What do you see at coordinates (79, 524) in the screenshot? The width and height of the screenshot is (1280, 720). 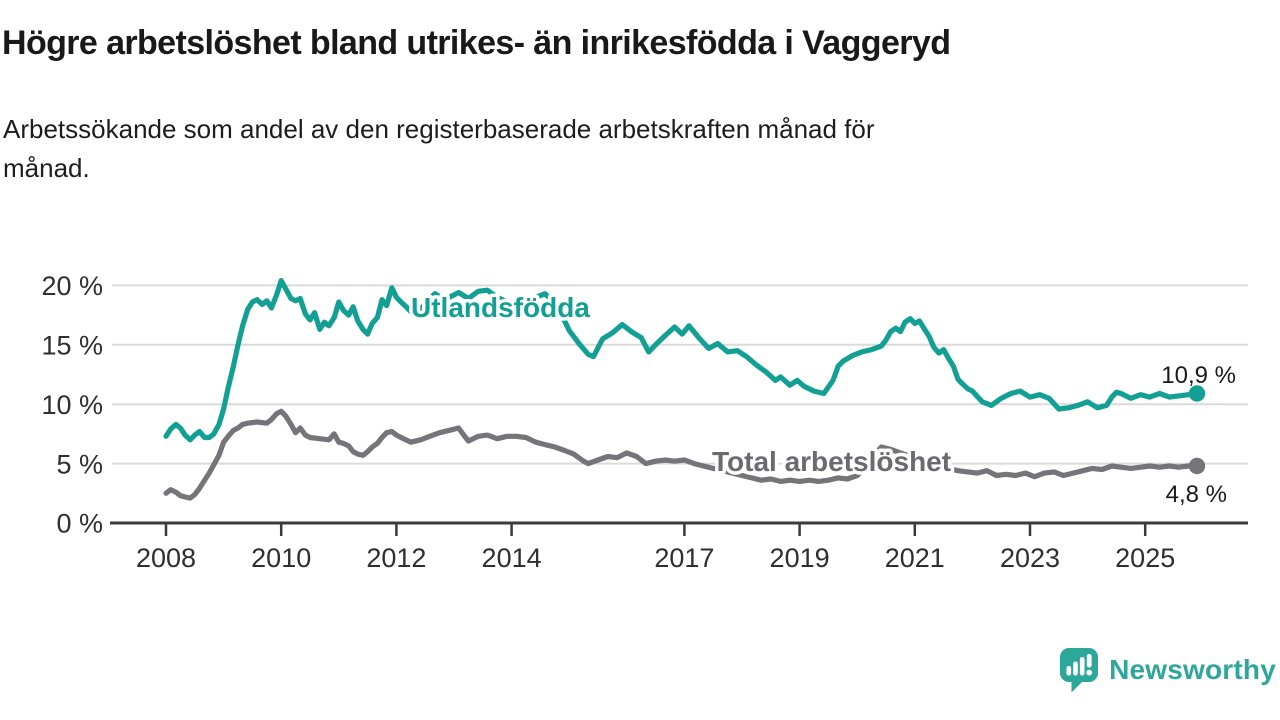 I see `y-tick-label: 0 %` at bounding box center [79, 524].